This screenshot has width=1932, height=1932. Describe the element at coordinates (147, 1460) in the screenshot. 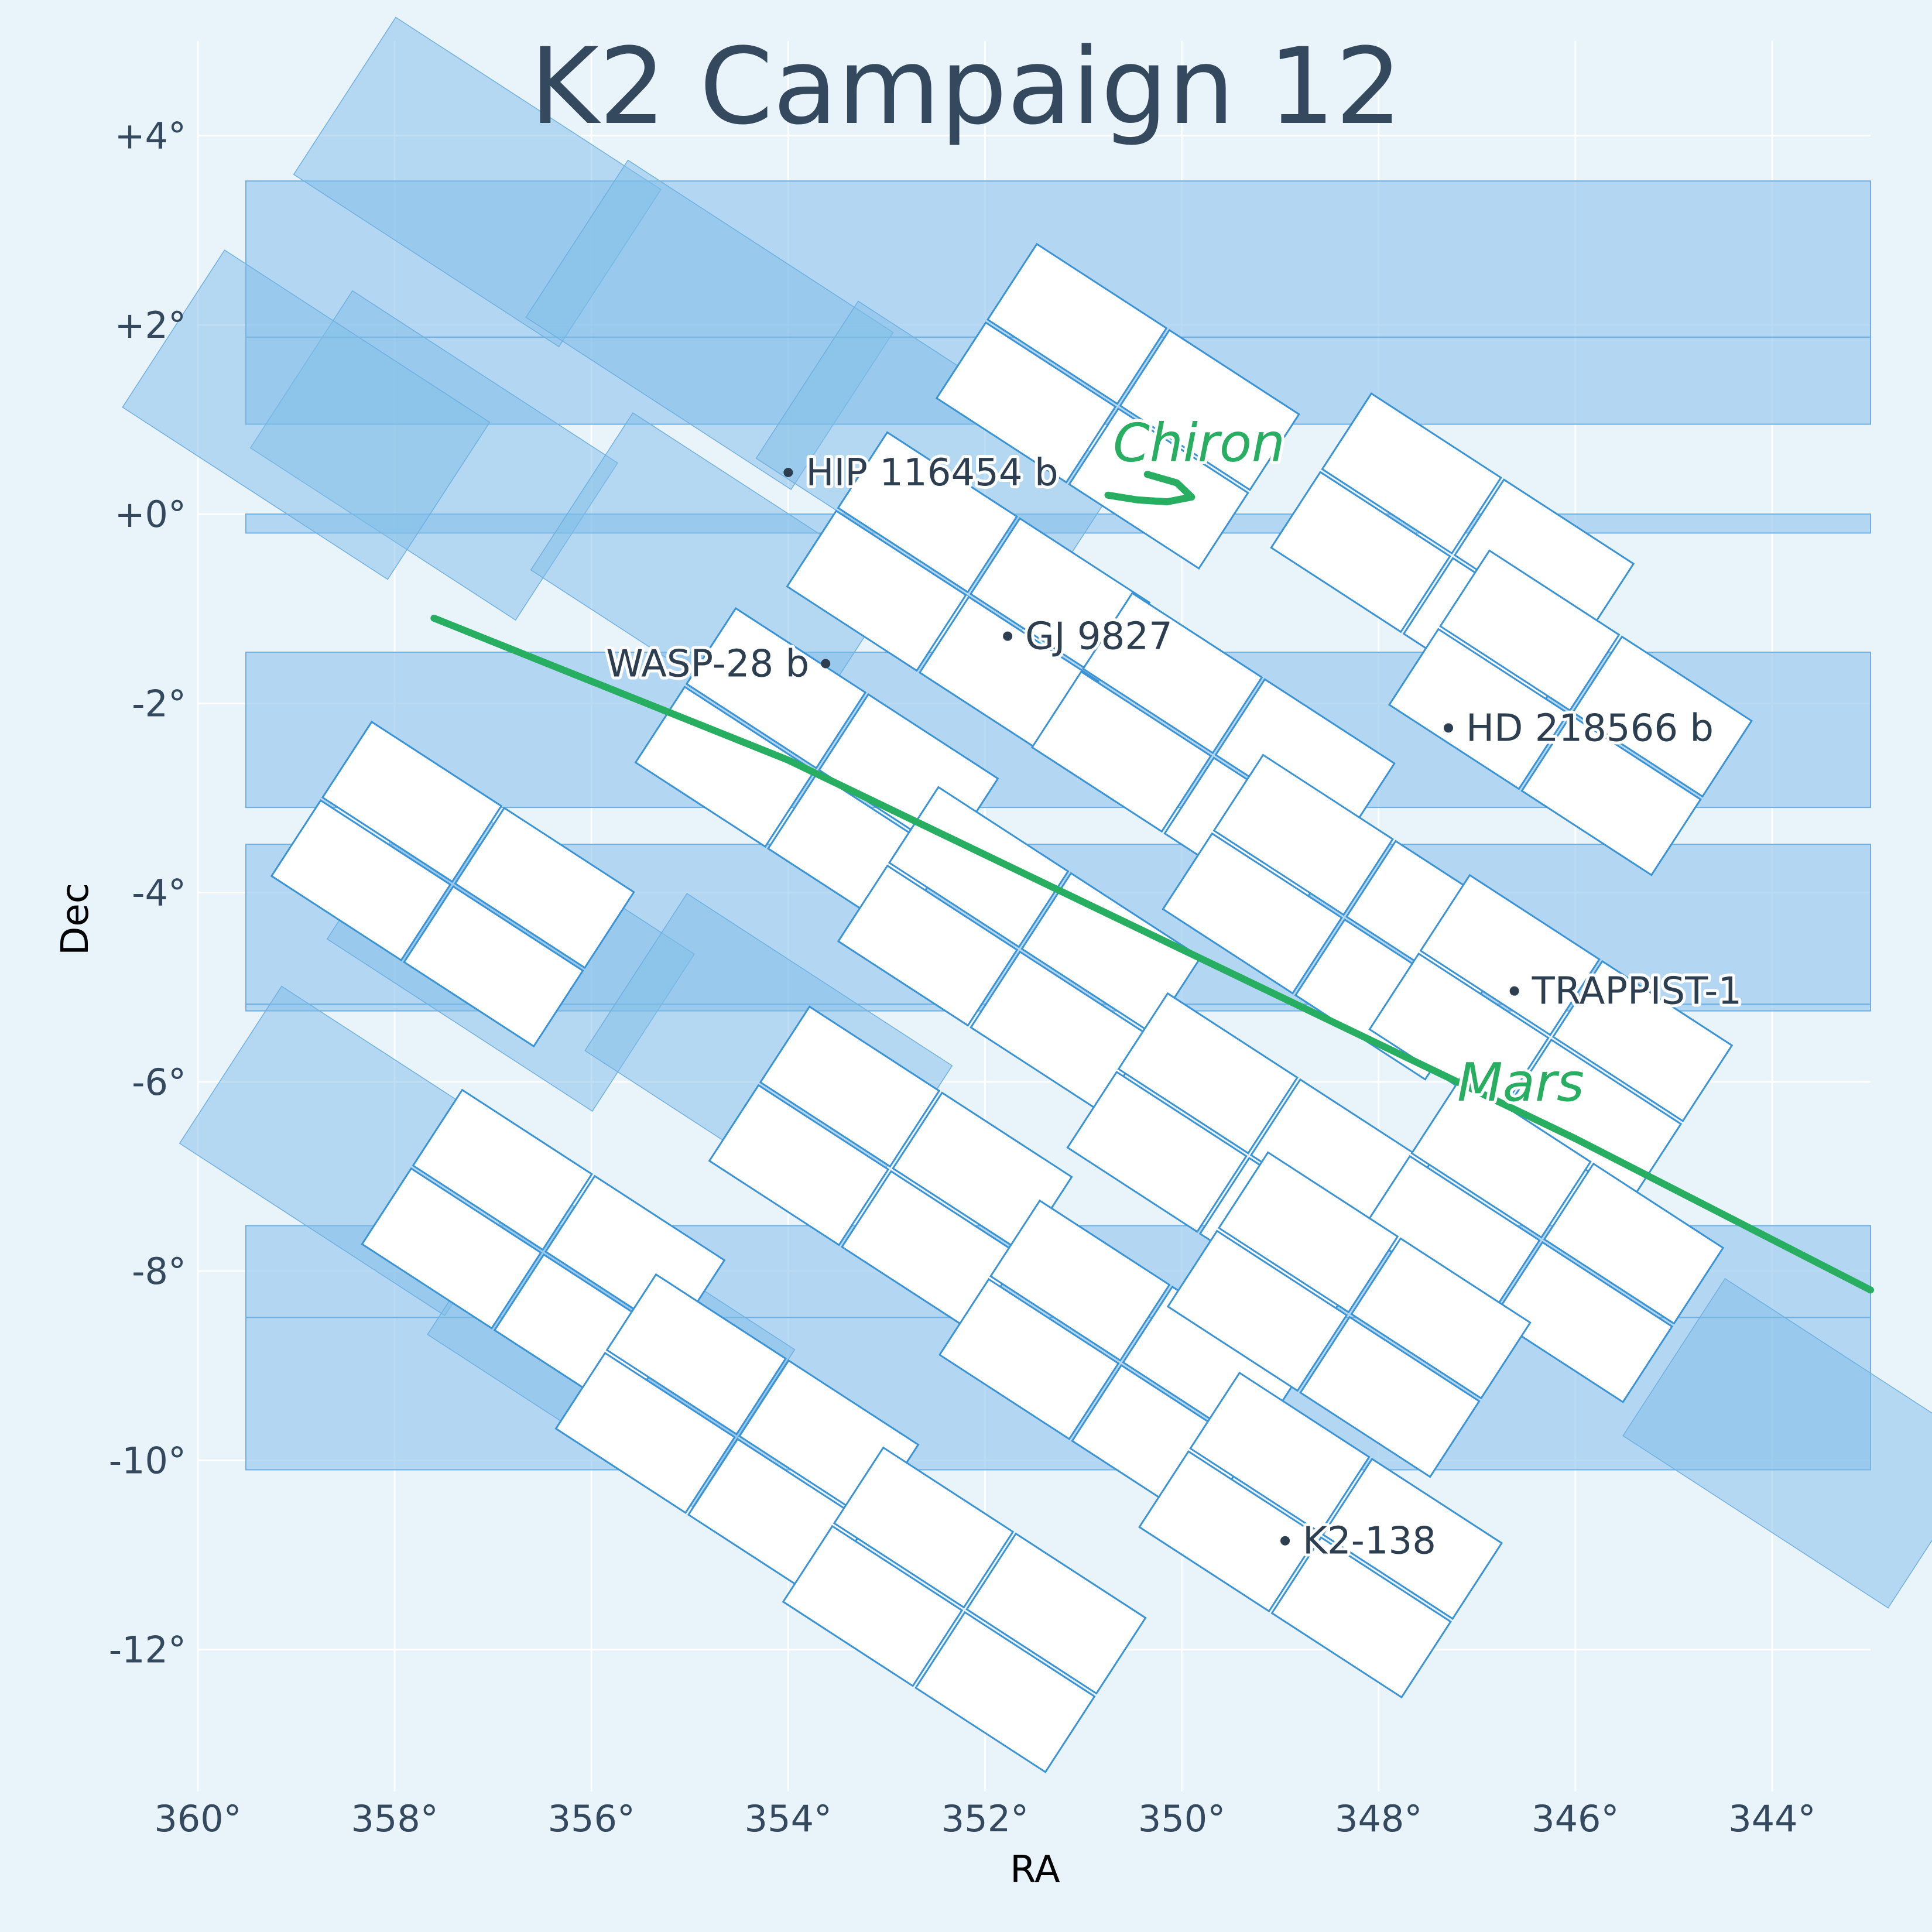

I see `y-tick-label: -10°` at that location.